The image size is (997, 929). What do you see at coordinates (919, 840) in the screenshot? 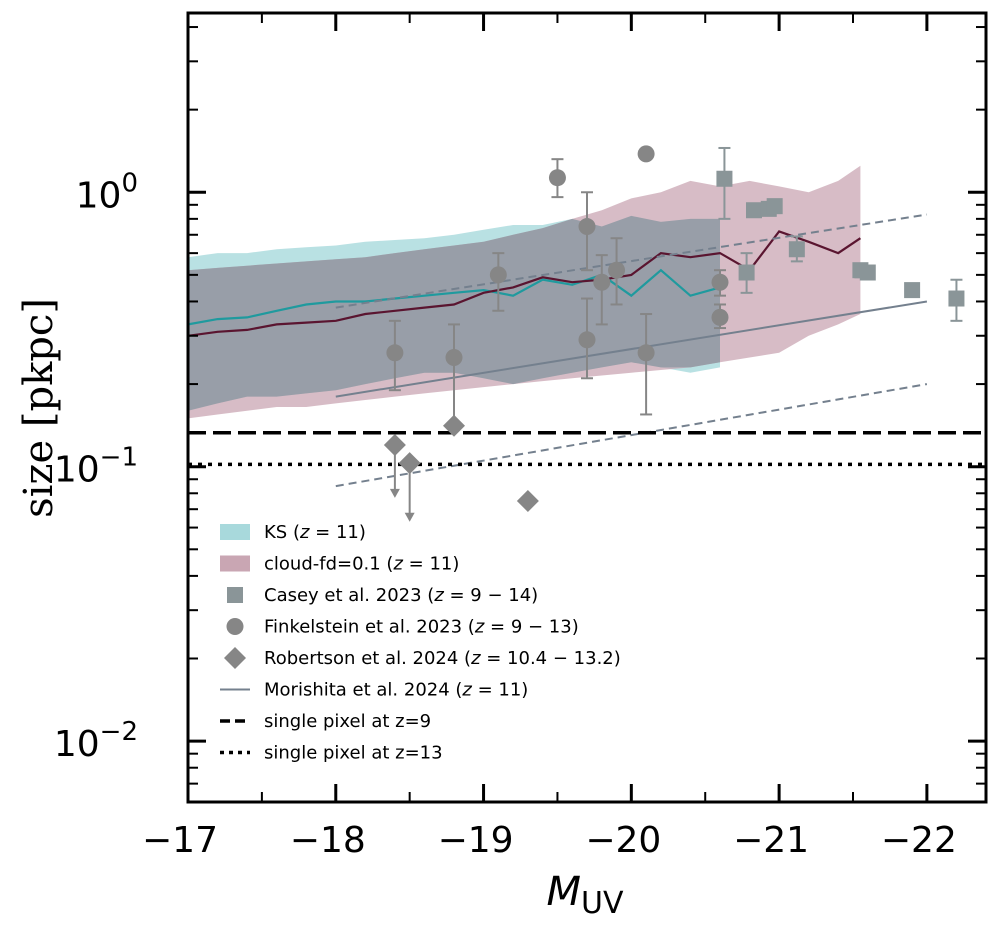
I see `x-tick-label: −22` at bounding box center [919, 840].